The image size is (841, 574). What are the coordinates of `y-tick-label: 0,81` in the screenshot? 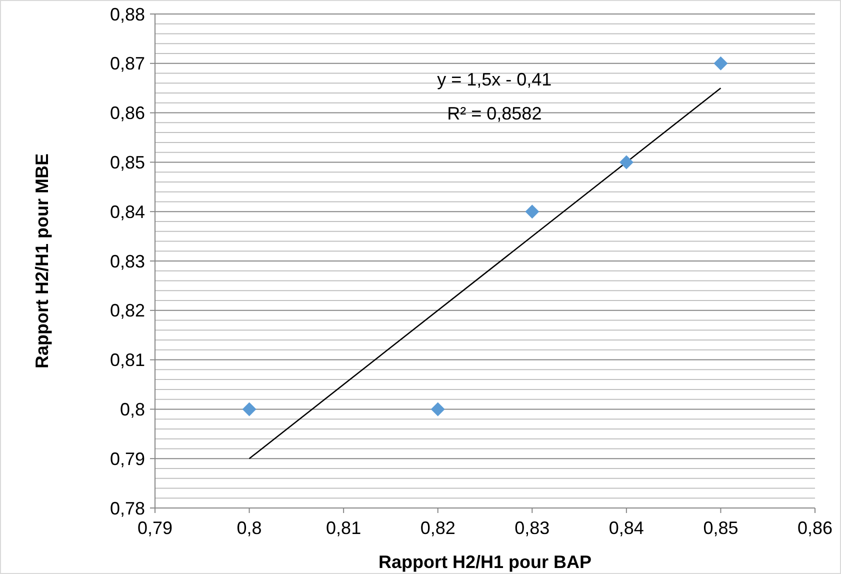 It's located at (127, 360).